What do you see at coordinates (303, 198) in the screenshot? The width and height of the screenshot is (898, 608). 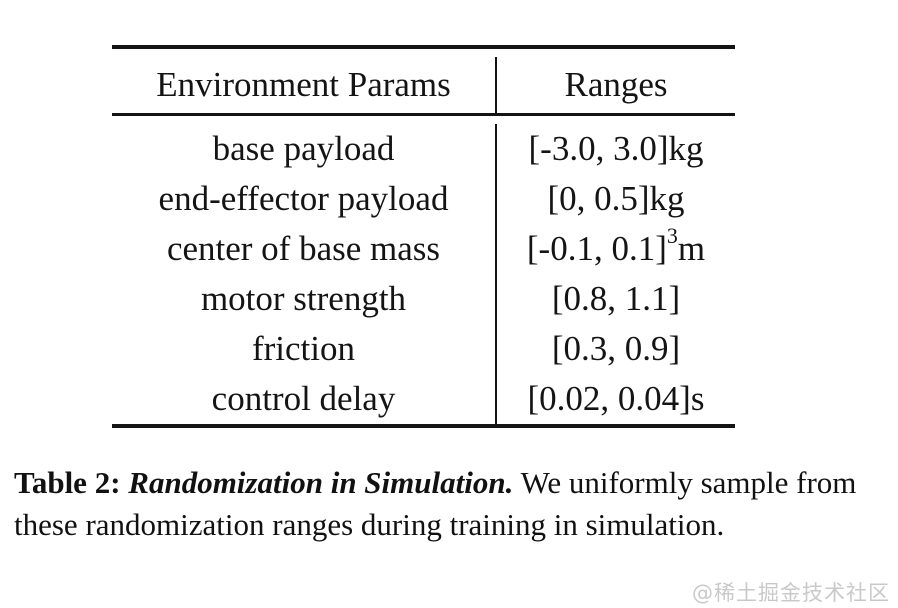 I see `param-end-effector-payload: end-effector payload` at bounding box center [303, 198].